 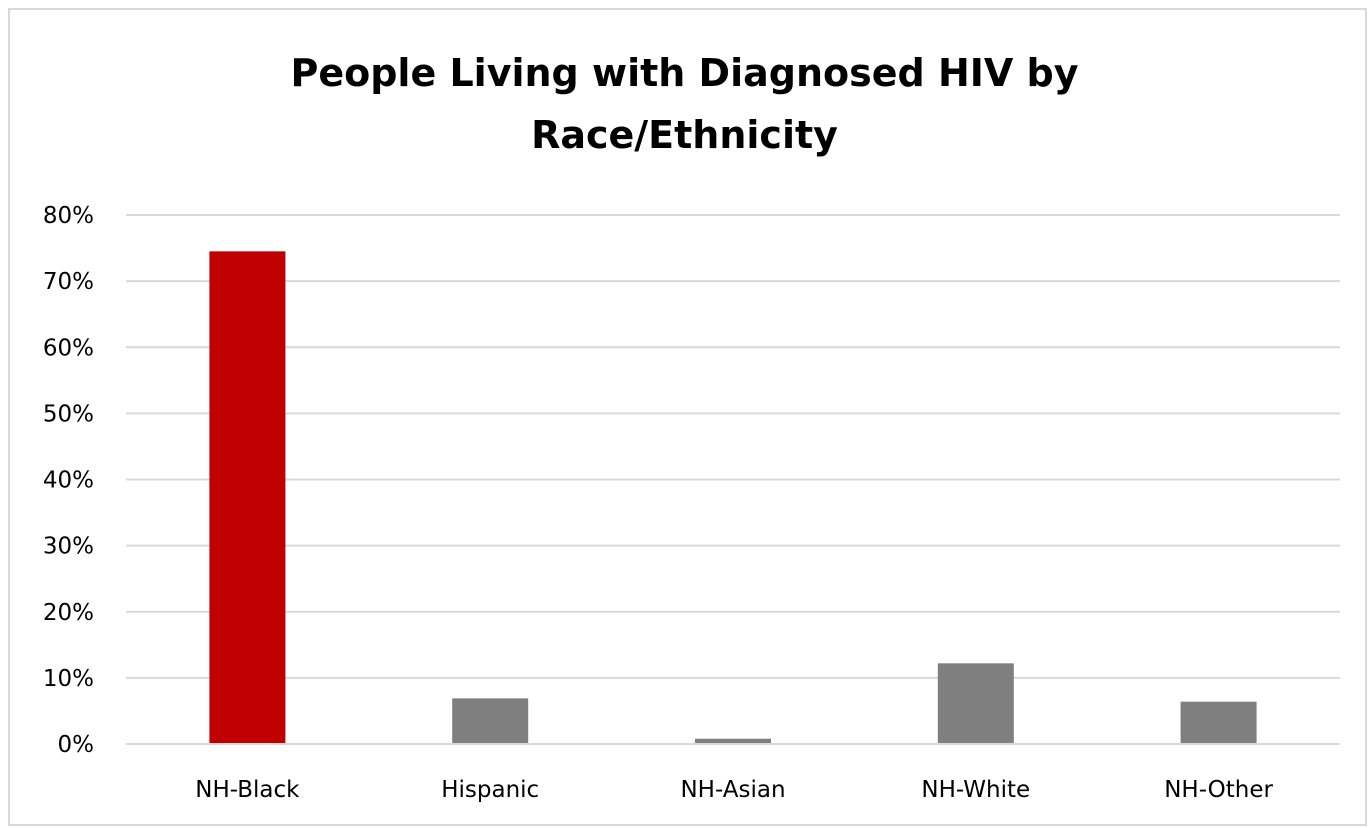 I want to click on y-tick-label: 40%, so click(x=68, y=481).